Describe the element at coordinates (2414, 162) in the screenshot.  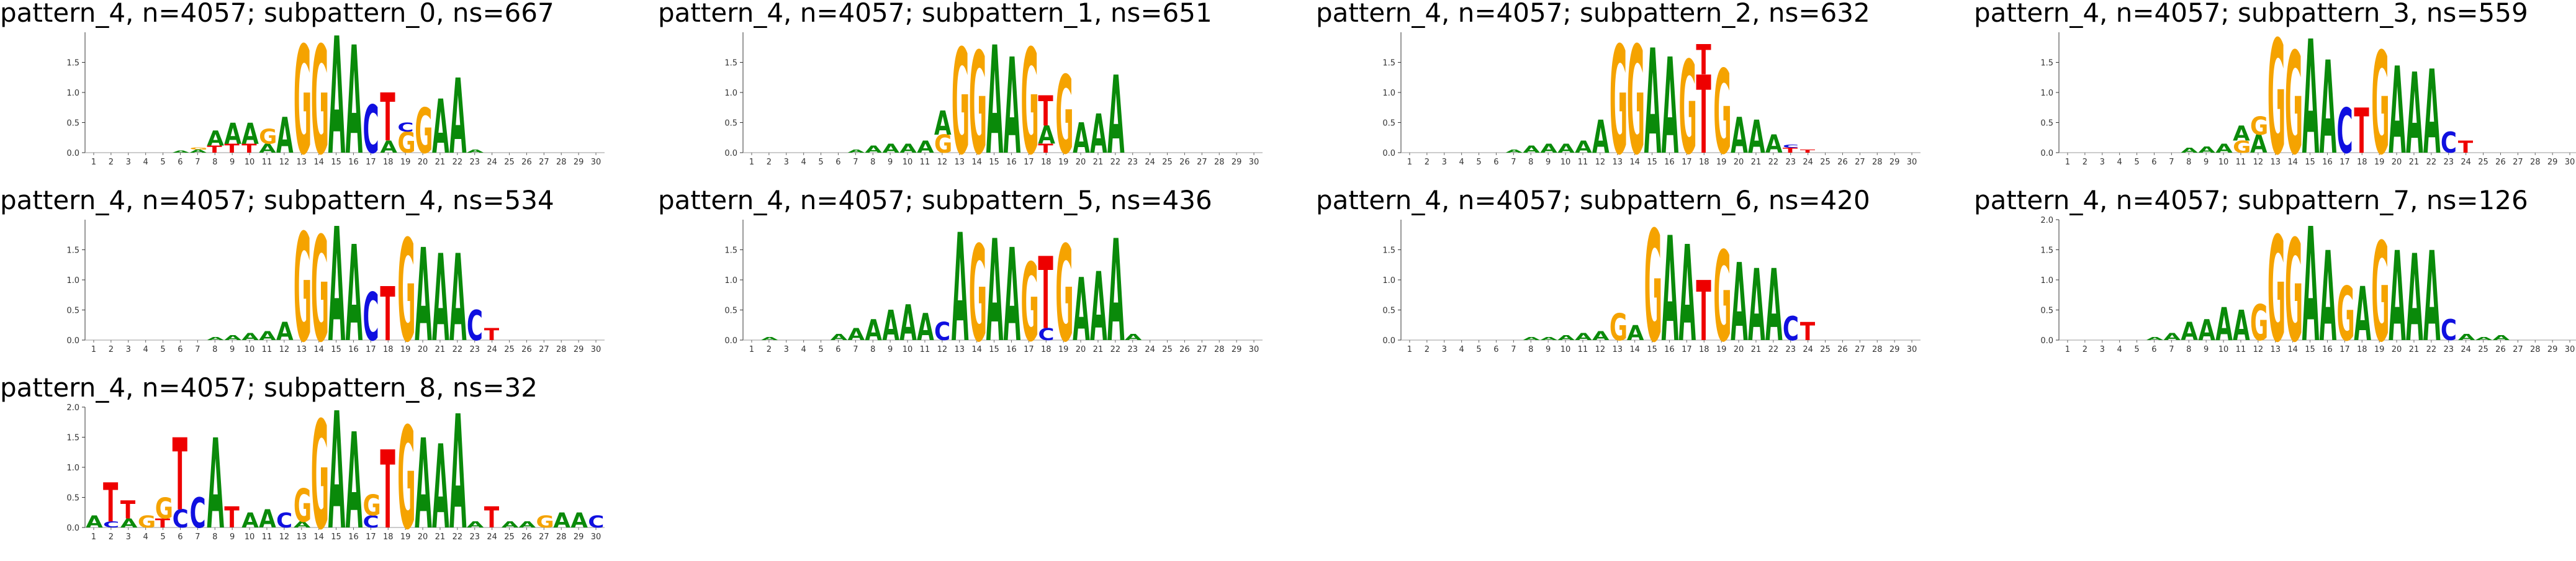
I see `x-tick-label: 21` at that location.